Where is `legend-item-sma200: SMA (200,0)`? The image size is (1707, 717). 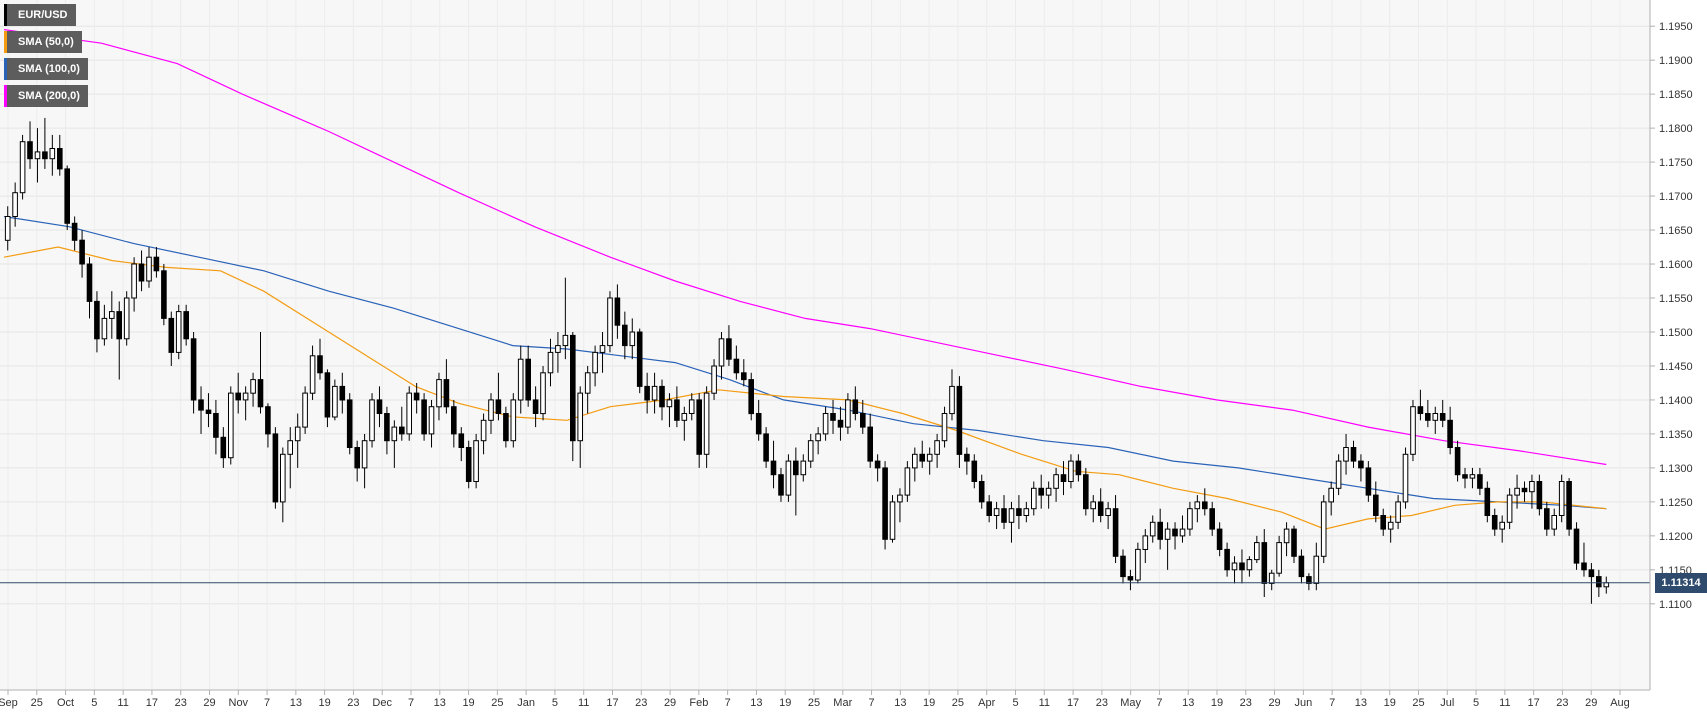
legend-item-sma200: SMA (200,0) is located at coordinates (46, 96).